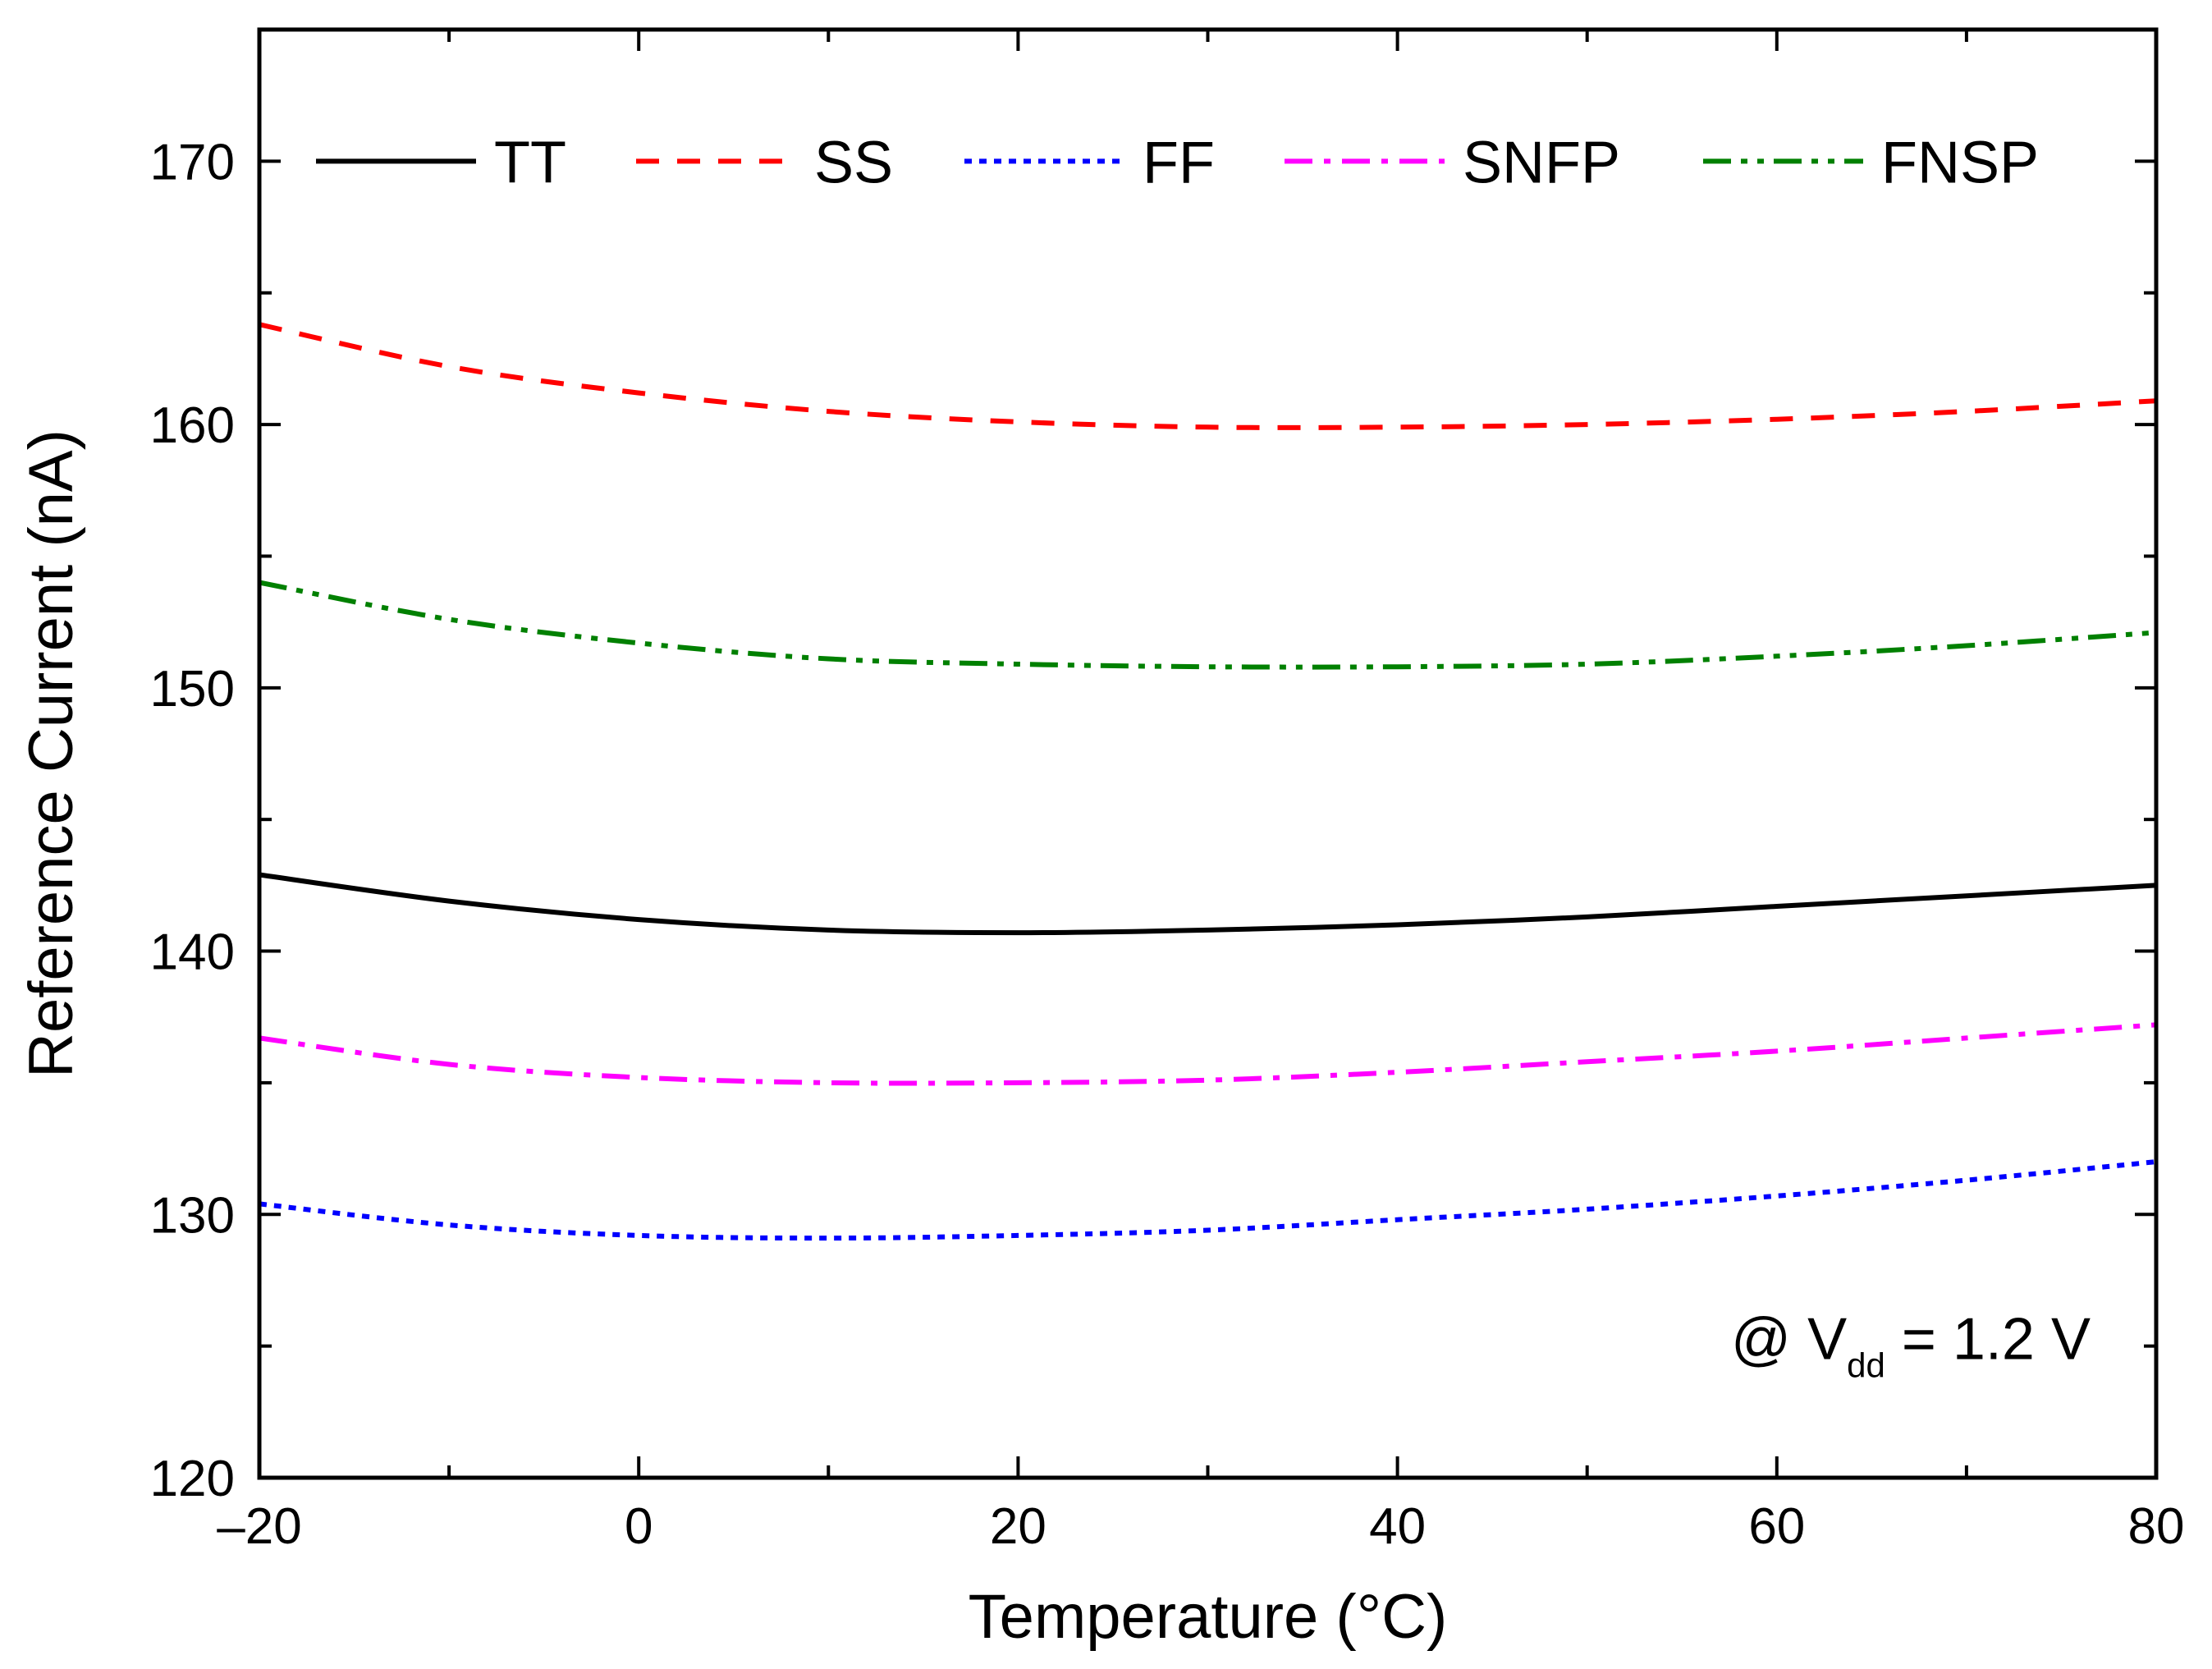 This screenshot has height=1669, width=2212. I want to click on x-tick-label: –20, so click(259, 1526).